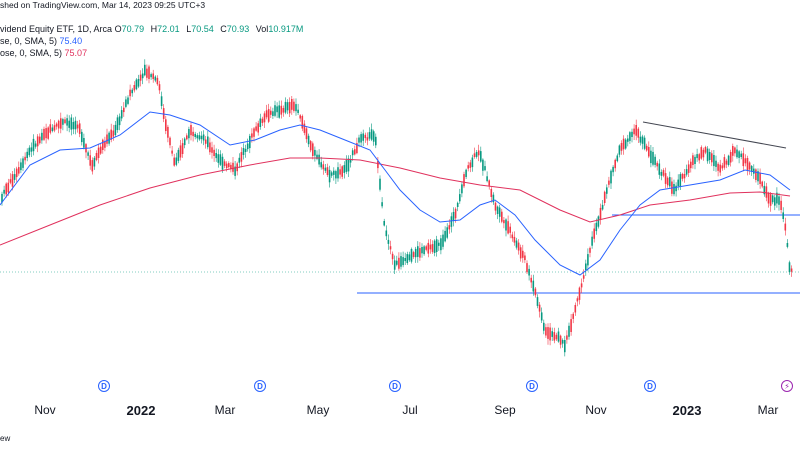  Describe the element at coordinates (714, 135) in the screenshot. I see `trendline` at that location.